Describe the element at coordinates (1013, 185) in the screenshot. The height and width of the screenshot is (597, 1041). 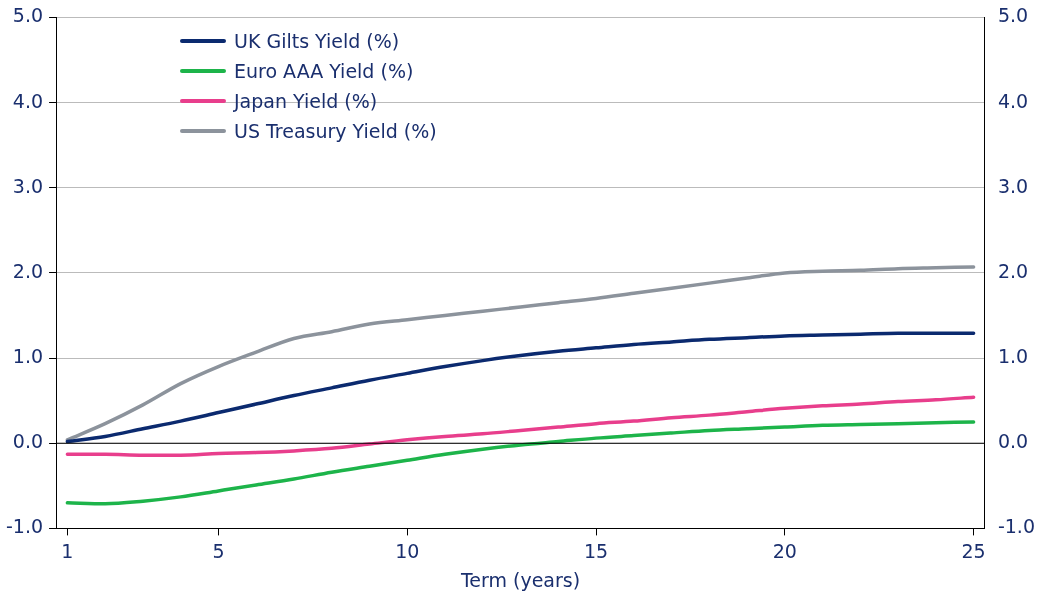
I see `y2-tick-label: 3.0` at that location.